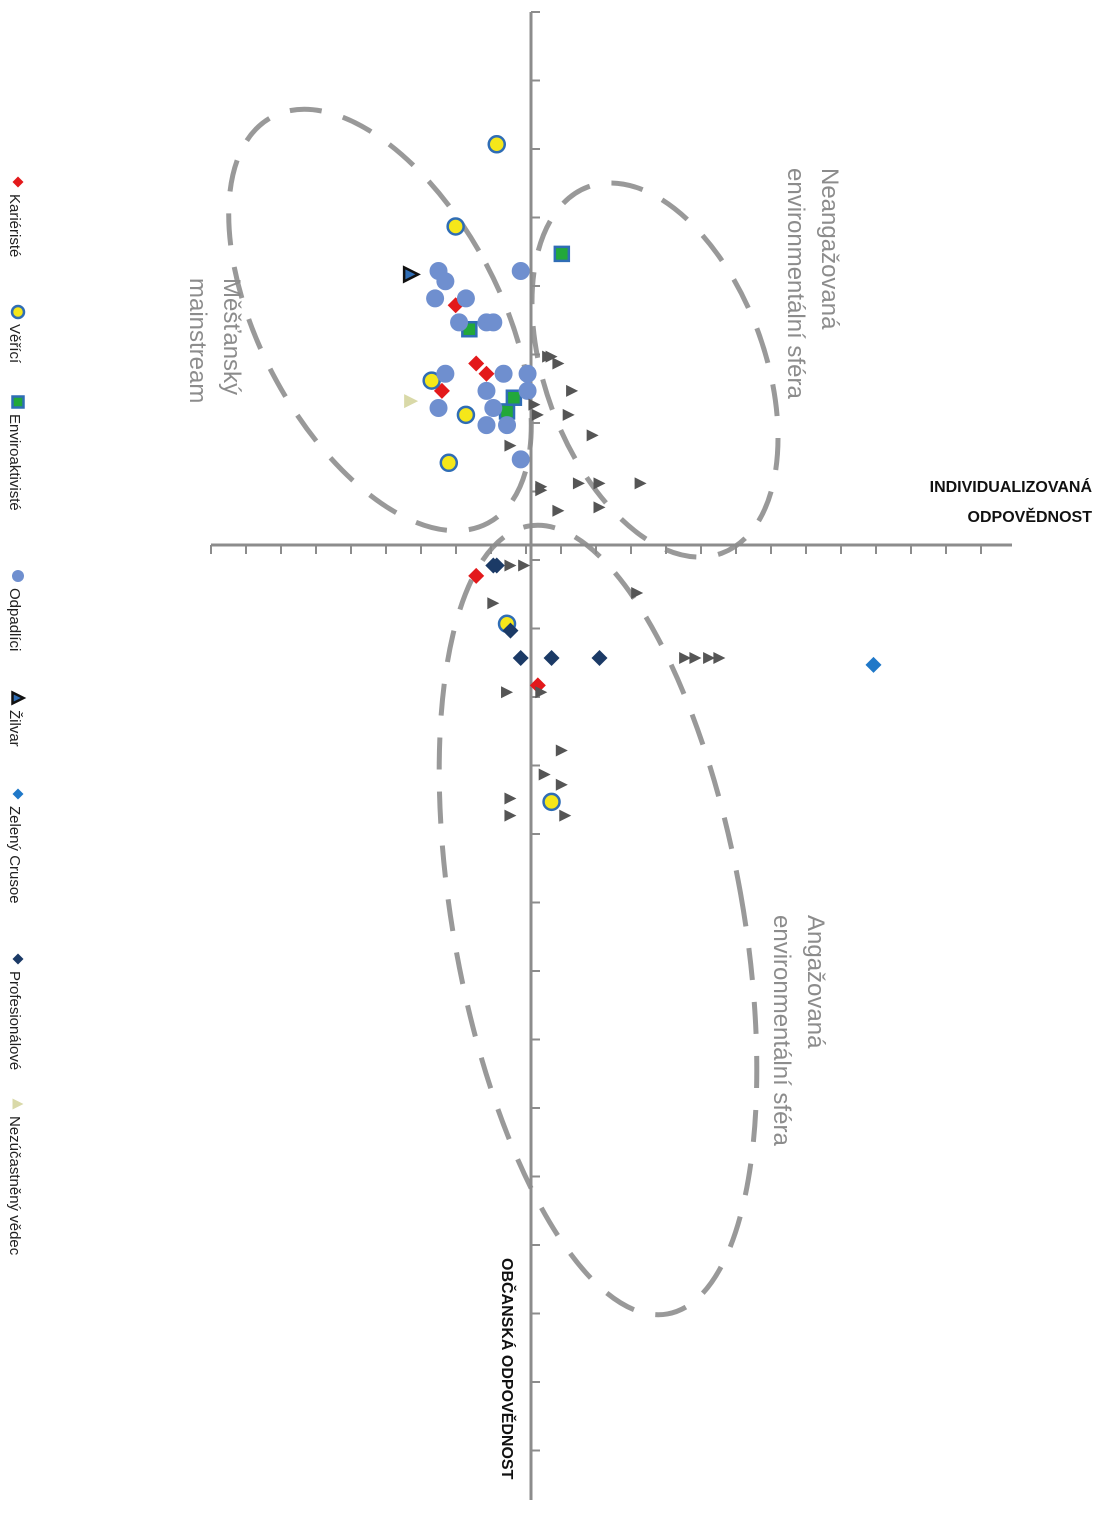 The height and width of the screenshot is (1525, 1104). Describe the element at coordinates (606, 586) in the screenshot. I see `series-unlabeled` at that location.